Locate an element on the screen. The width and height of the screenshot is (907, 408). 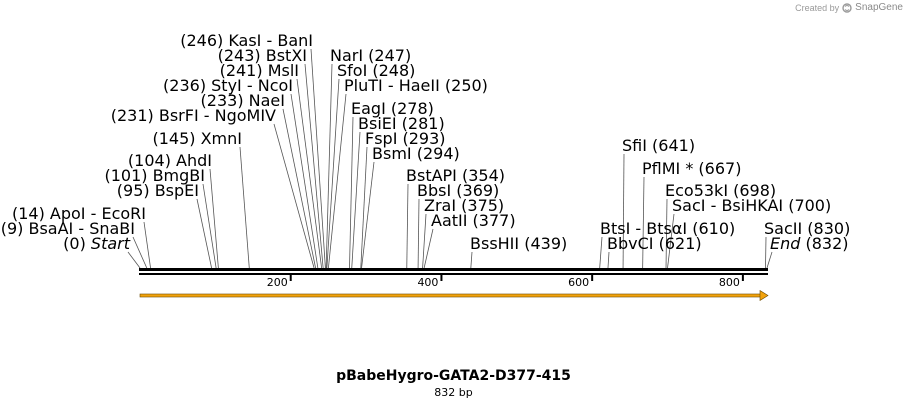
site-label: (241) MslI is located at coordinates (259, 70).